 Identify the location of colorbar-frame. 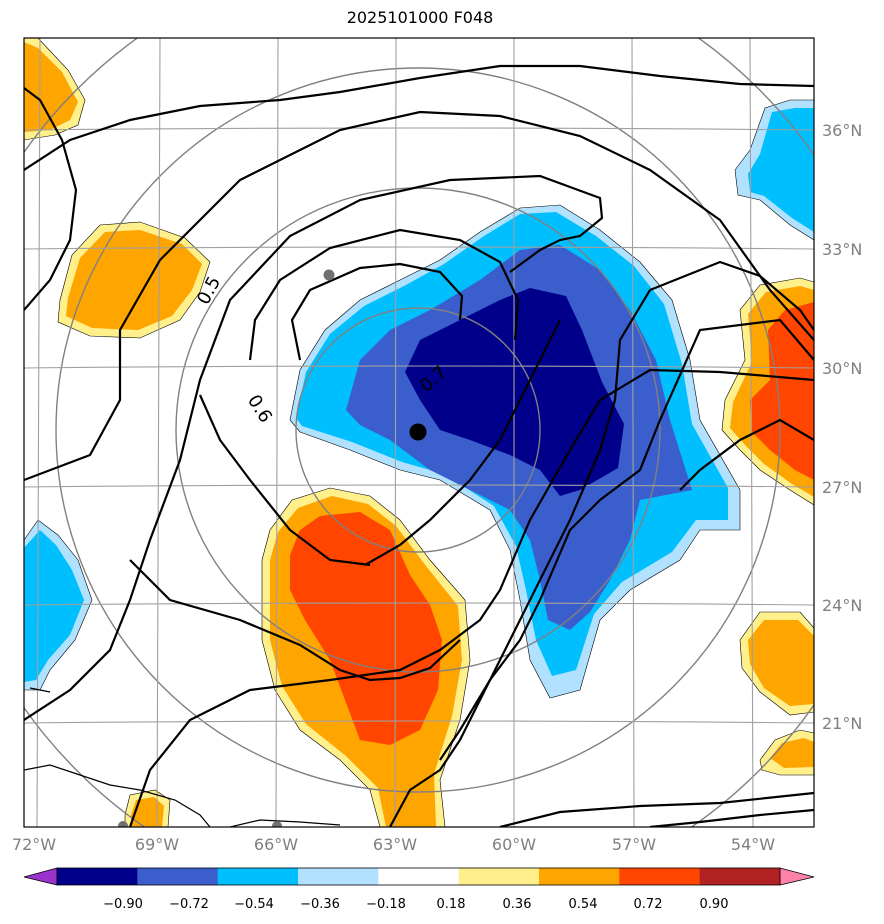
(418, 876).